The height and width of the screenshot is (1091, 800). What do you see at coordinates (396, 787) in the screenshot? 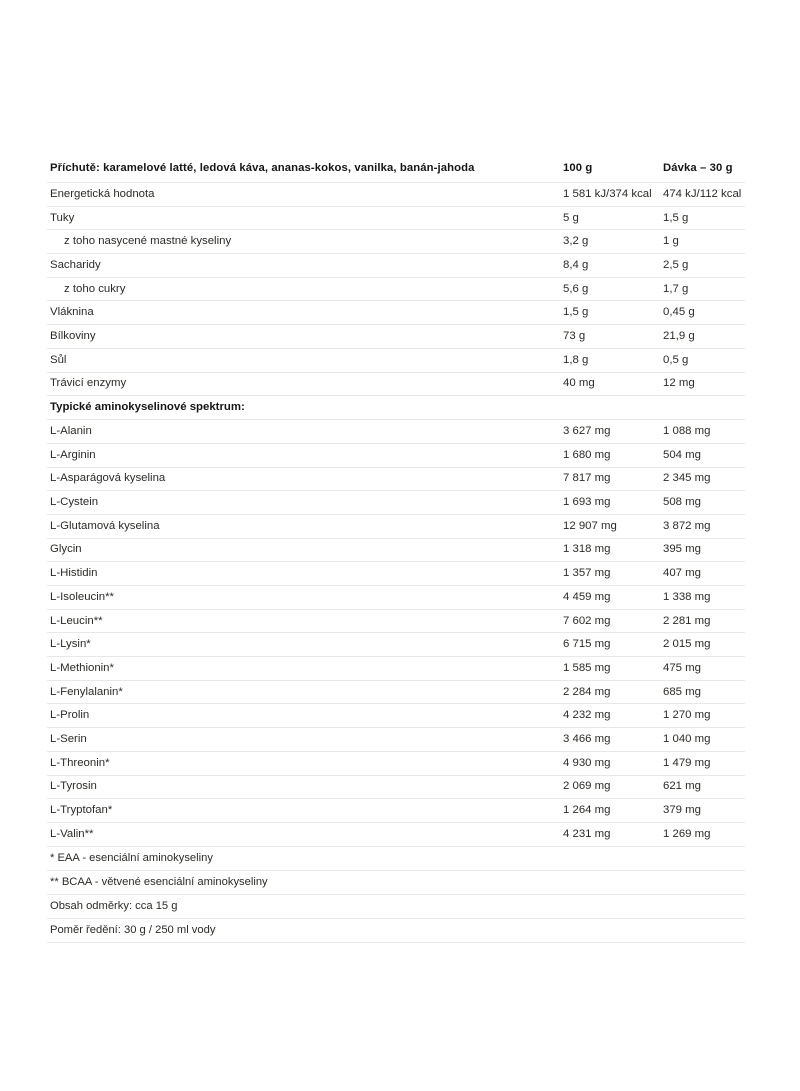
I see `table-row: L-Tyrosin 2 069 mg 621 mg` at bounding box center [396, 787].